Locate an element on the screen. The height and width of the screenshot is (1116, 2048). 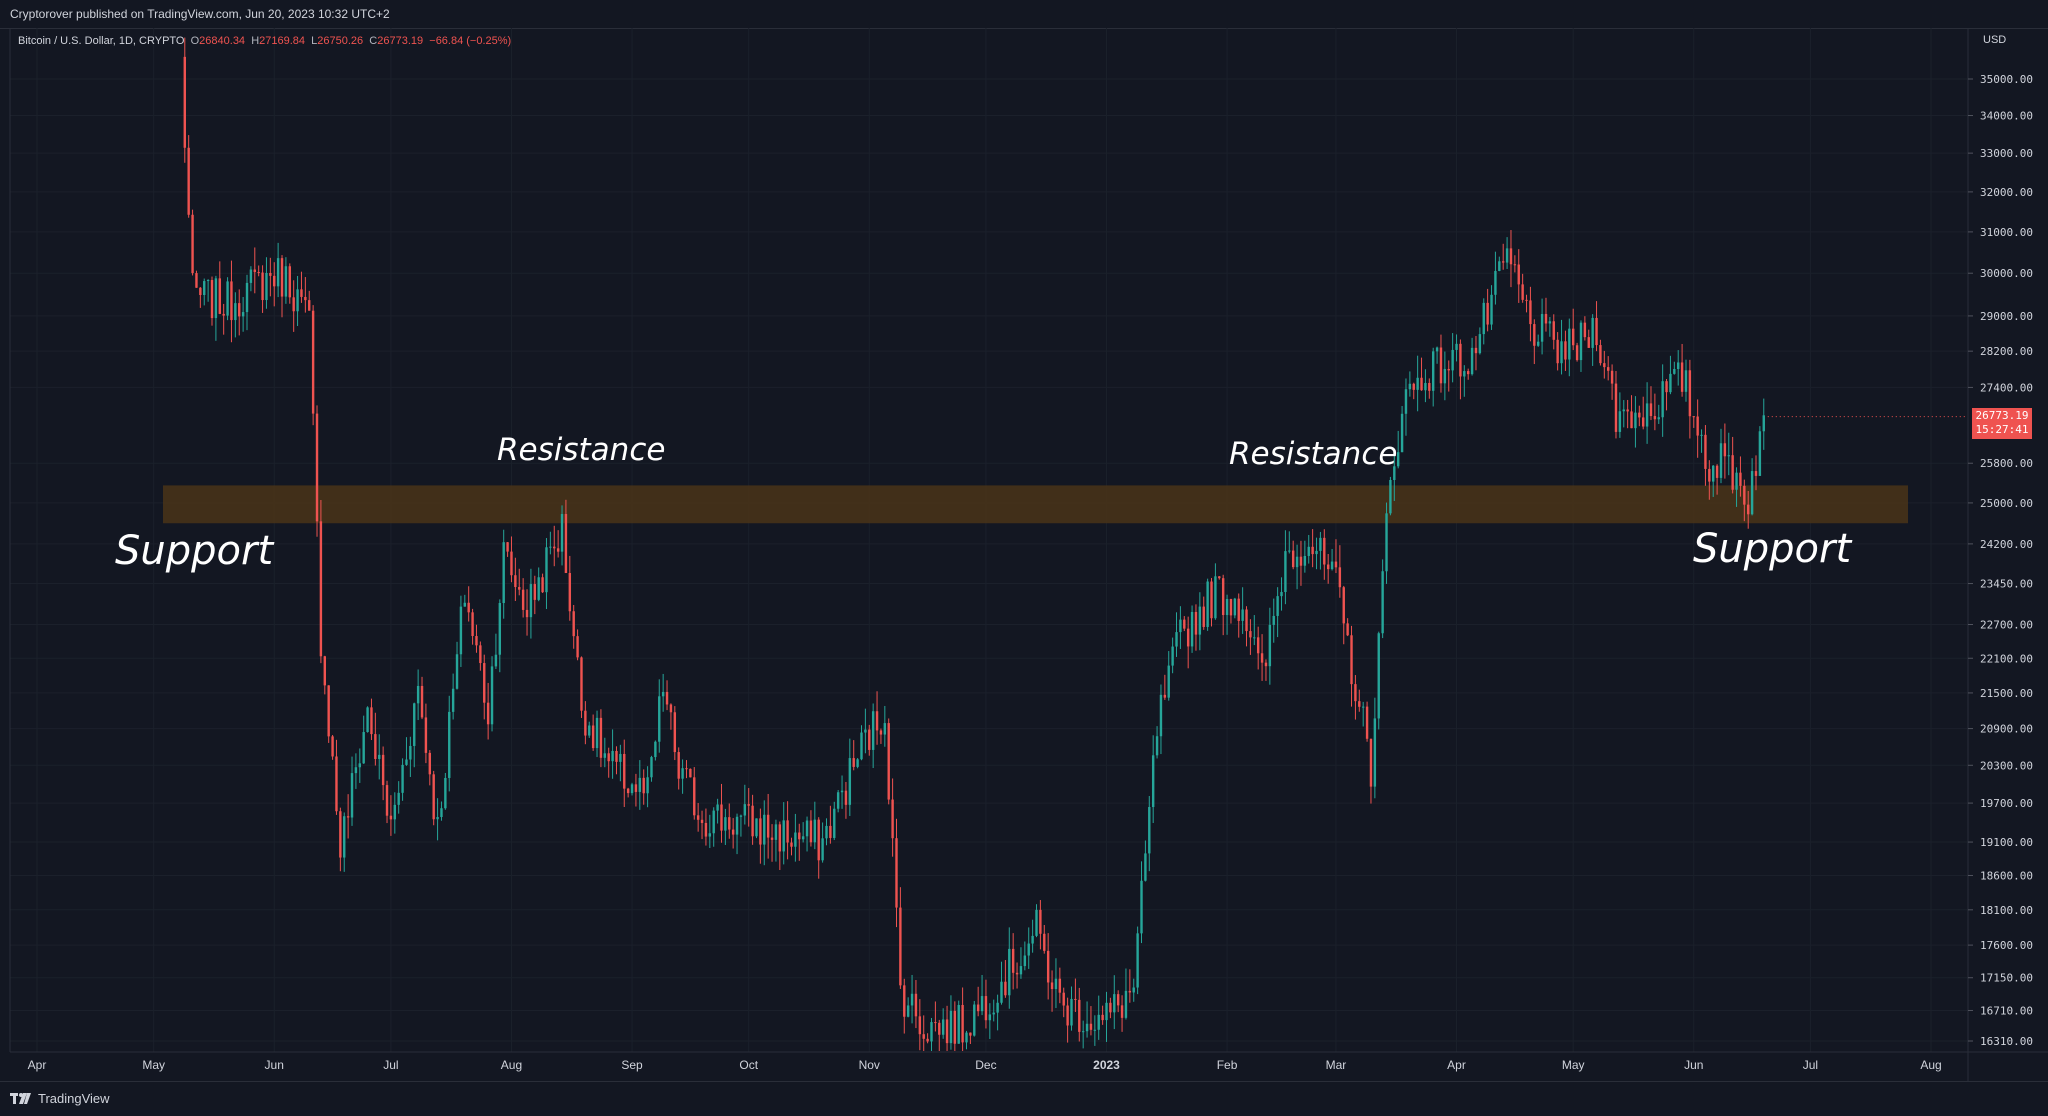
tradingview-brand: TradingView is located at coordinates (60, 1098).